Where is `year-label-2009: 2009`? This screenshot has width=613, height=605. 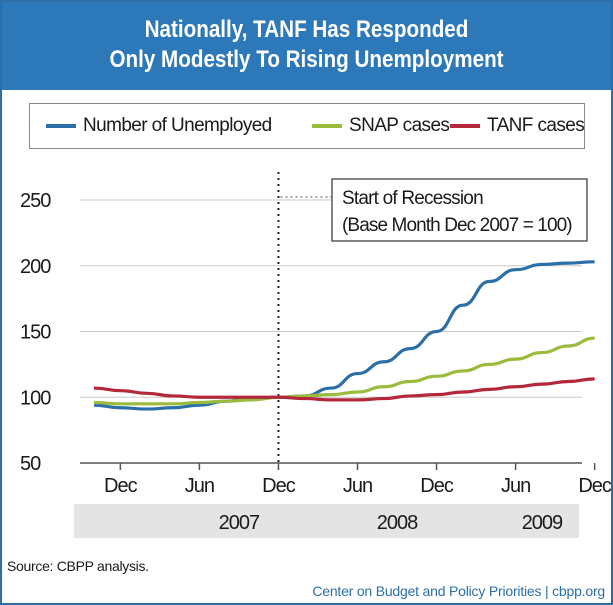 year-label-2009: 2009 is located at coordinates (542, 523).